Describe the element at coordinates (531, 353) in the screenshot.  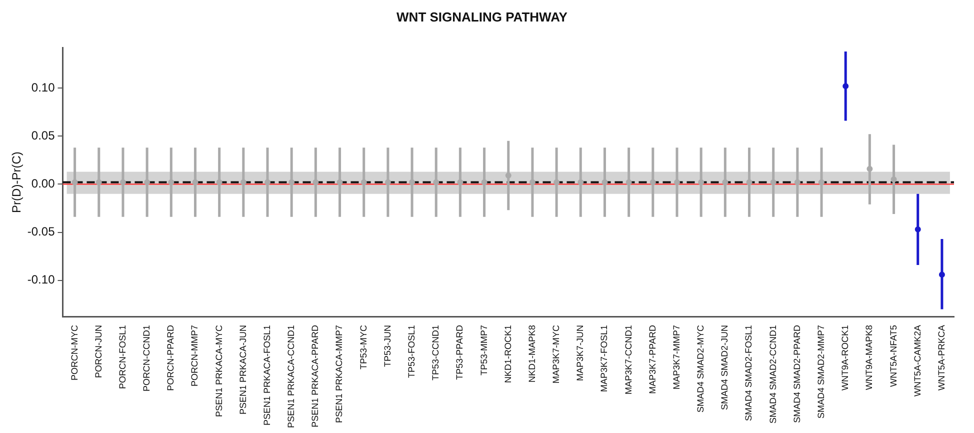
I see `x-tick-label: NKD1-MAPK8` at that location.